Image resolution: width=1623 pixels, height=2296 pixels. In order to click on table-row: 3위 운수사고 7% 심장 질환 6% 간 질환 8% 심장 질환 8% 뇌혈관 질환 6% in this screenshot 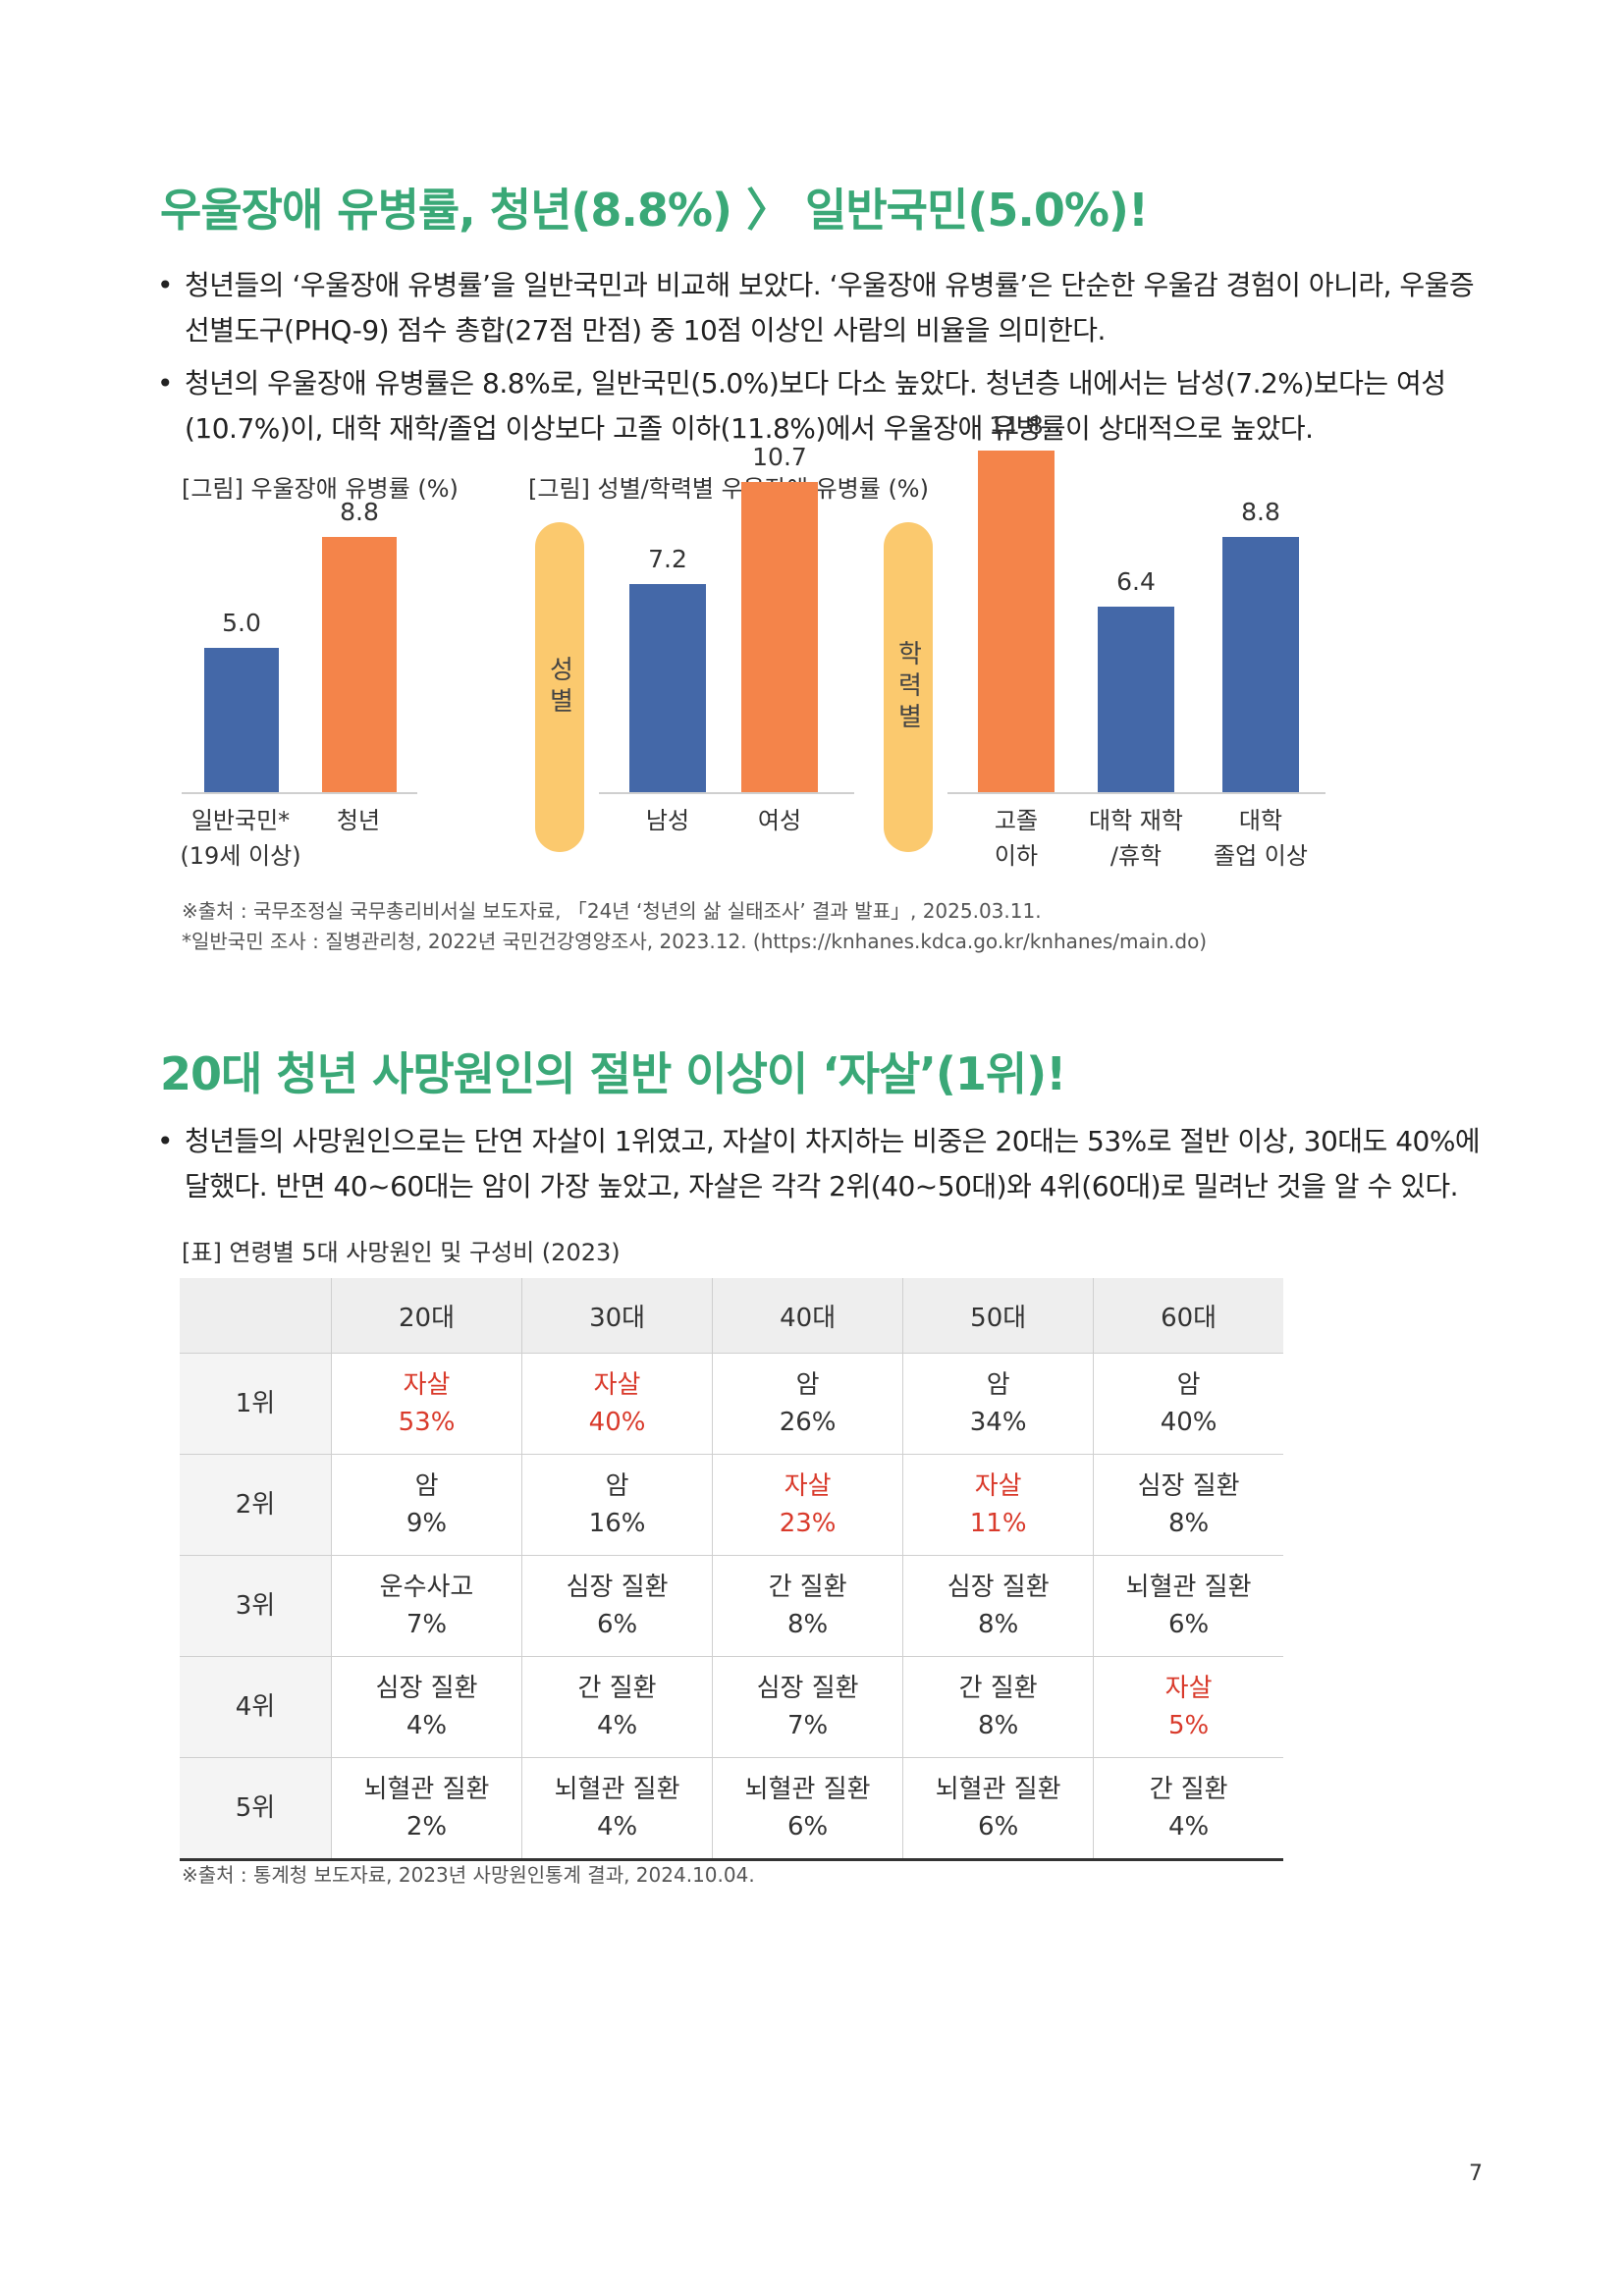, I will do `click(731, 1606)`.